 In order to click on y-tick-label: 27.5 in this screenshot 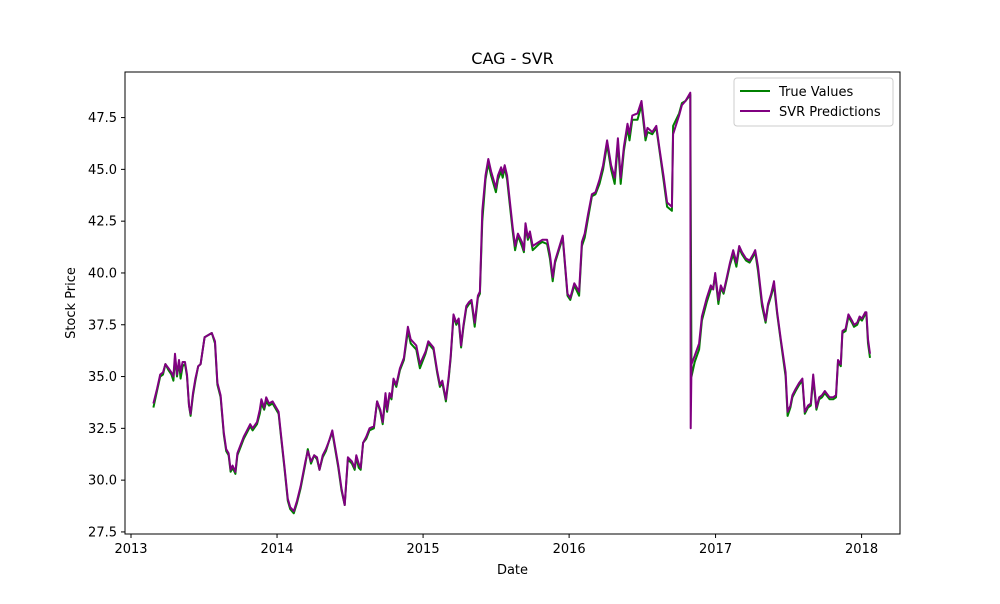, I will do `click(102, 532)`.